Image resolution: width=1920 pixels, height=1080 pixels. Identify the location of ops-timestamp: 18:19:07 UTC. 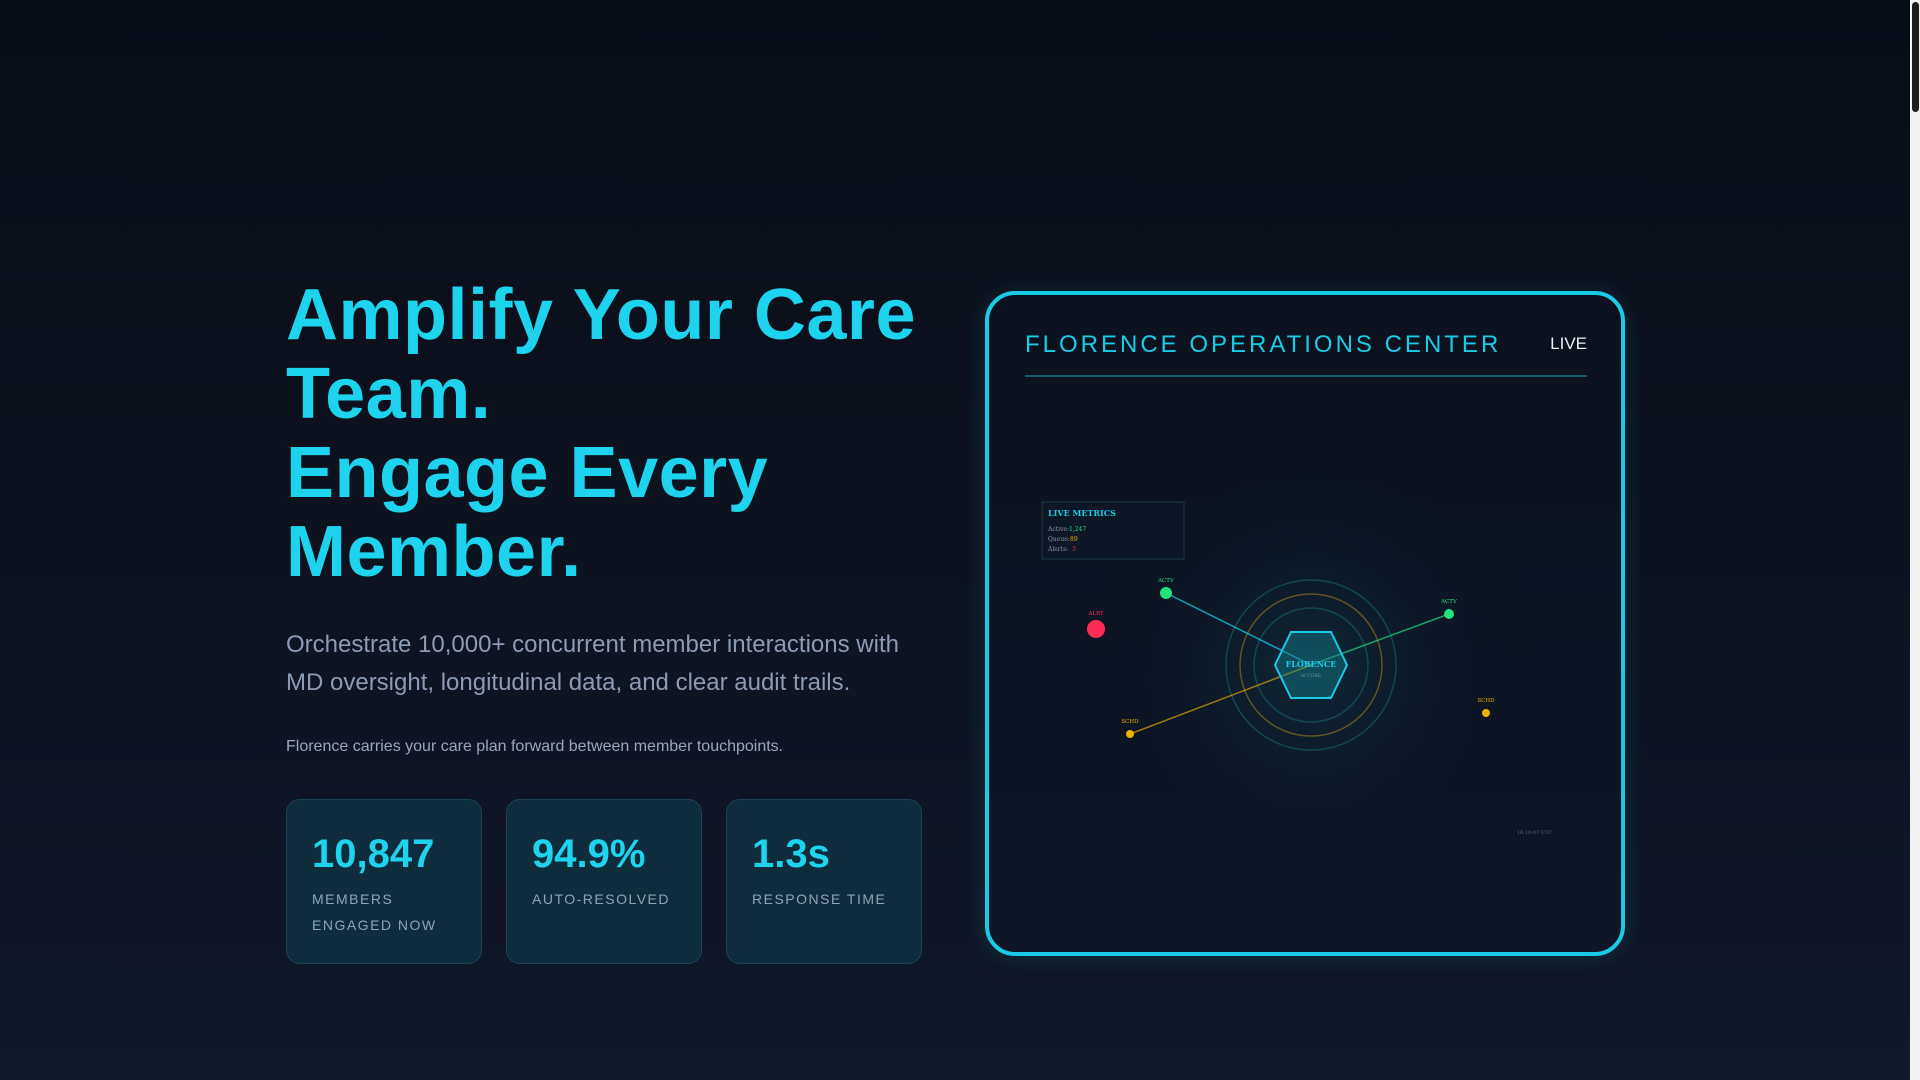
(1535, 833).